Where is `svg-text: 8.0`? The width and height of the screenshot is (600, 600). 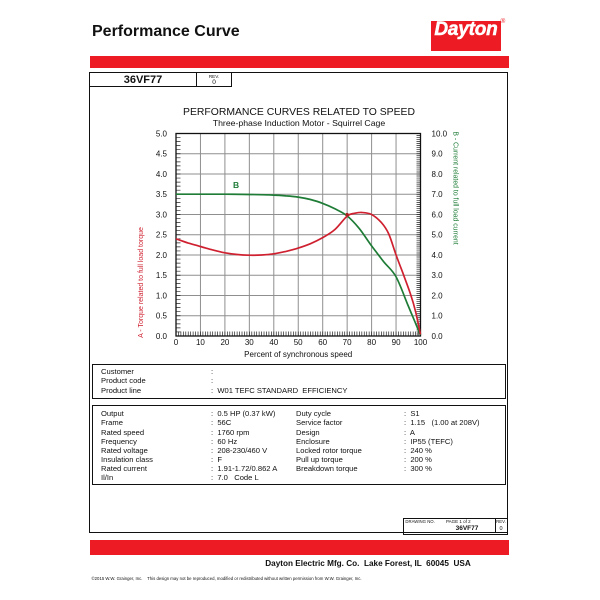 svg-text: 8.0 is located at coordinates (438, 174).